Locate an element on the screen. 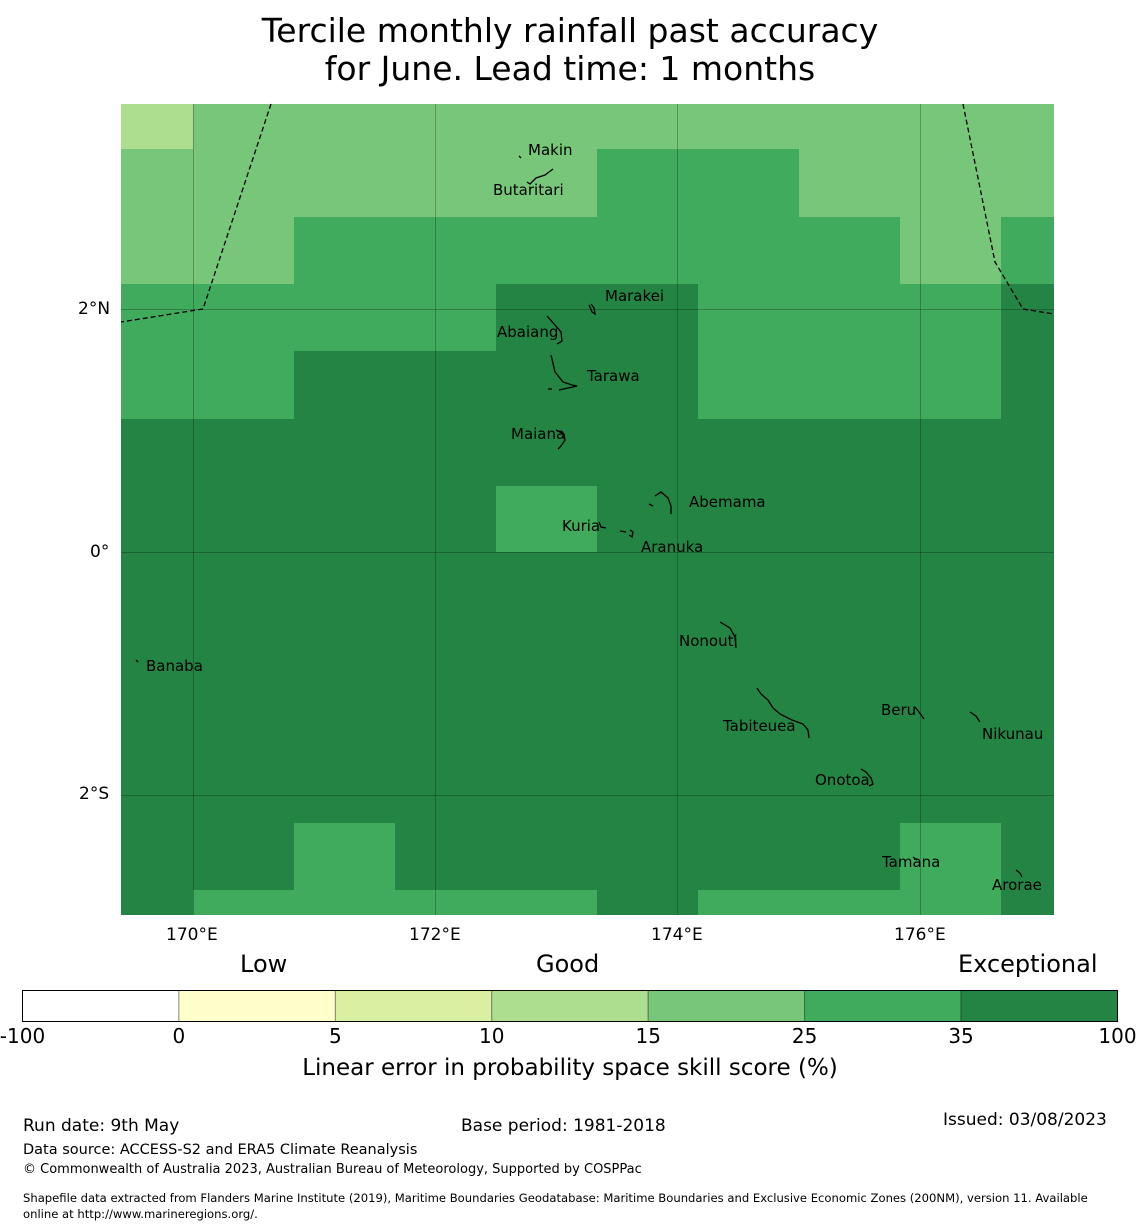 The width and height of the screenshot is (1140, 1230). island-shape-onotoa is located at coordinates (867, 777).